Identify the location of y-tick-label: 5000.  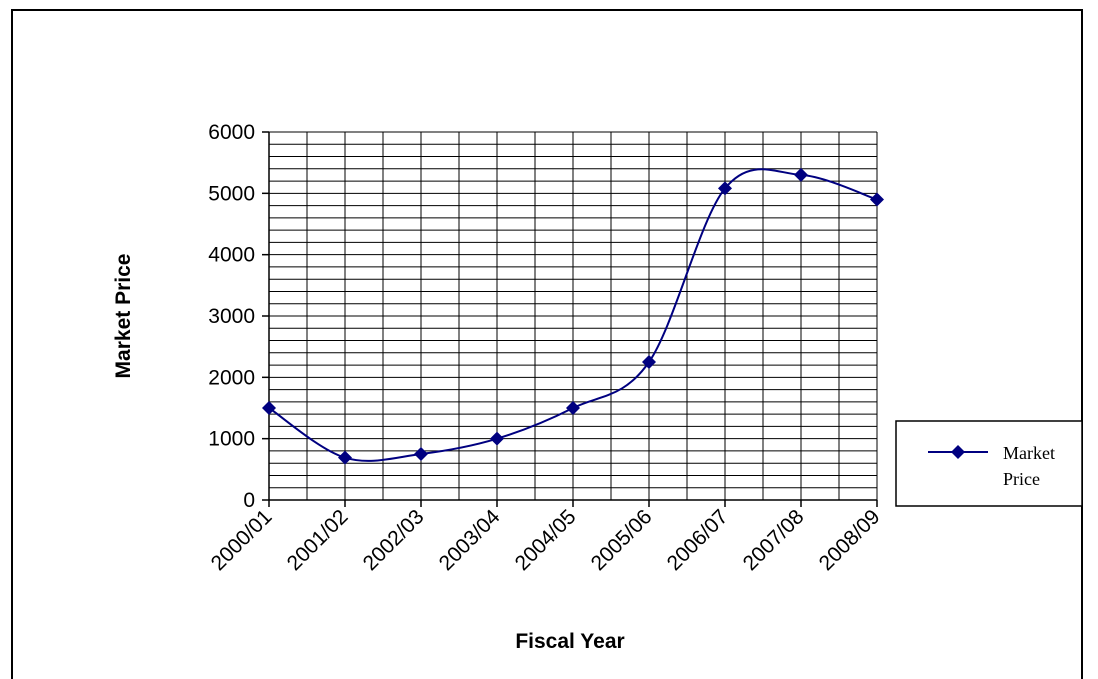
(231, 193).